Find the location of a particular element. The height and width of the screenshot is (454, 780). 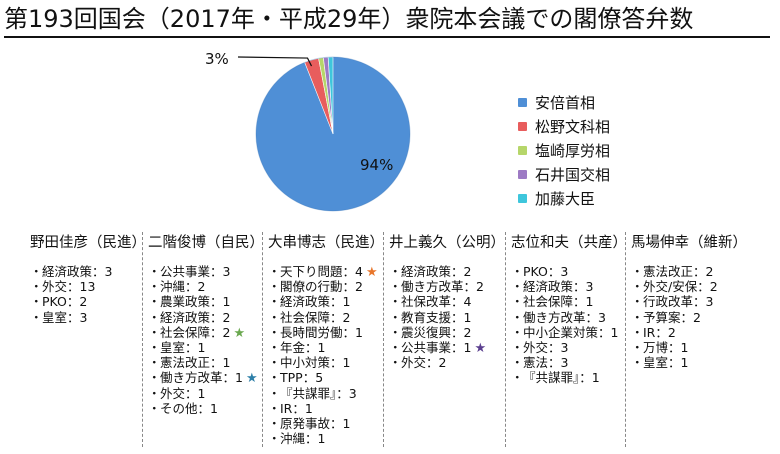

topic-text: その他：1 is located at coordinates (189, 408).